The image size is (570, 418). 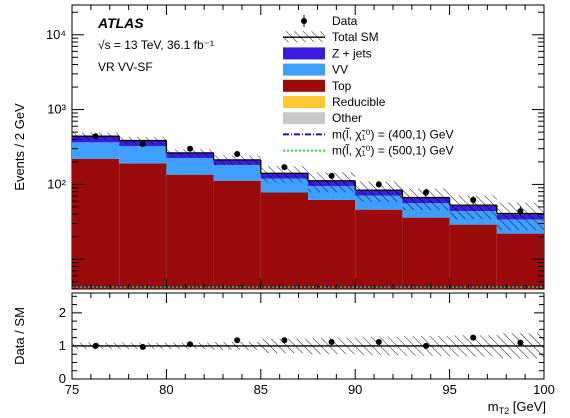 What do you see at coordinates (517, 407) in the screenshot?
I see `x-axis-label: mT2 [GeV]` at bounding box center [517, 407].